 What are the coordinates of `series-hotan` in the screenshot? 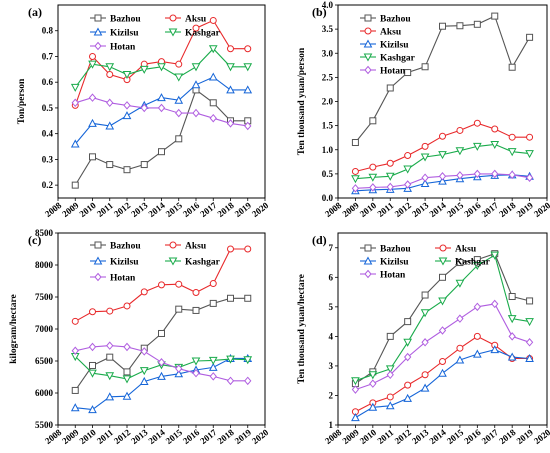 It's located at (442, 181).